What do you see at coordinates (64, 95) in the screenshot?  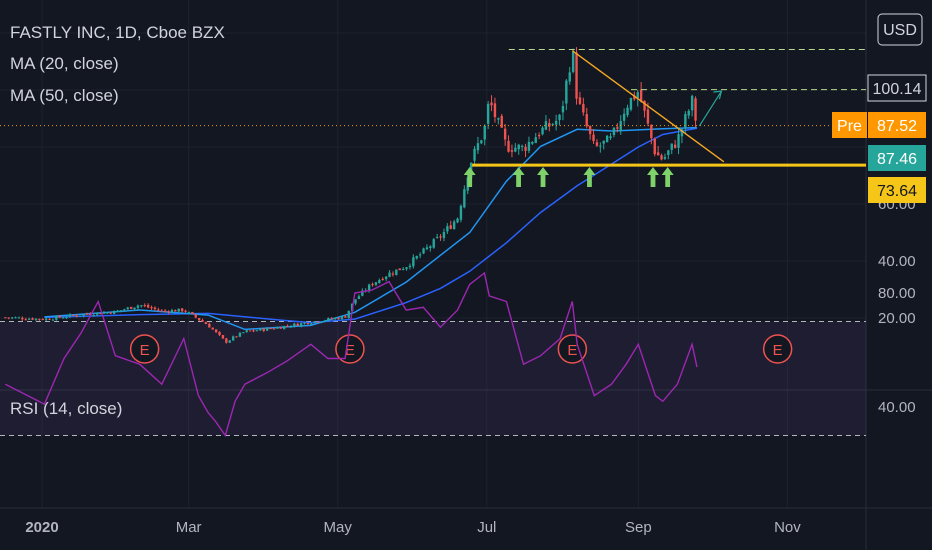 I see `ma50-legend: MA (50, close)` at bounding box center [64, 95].